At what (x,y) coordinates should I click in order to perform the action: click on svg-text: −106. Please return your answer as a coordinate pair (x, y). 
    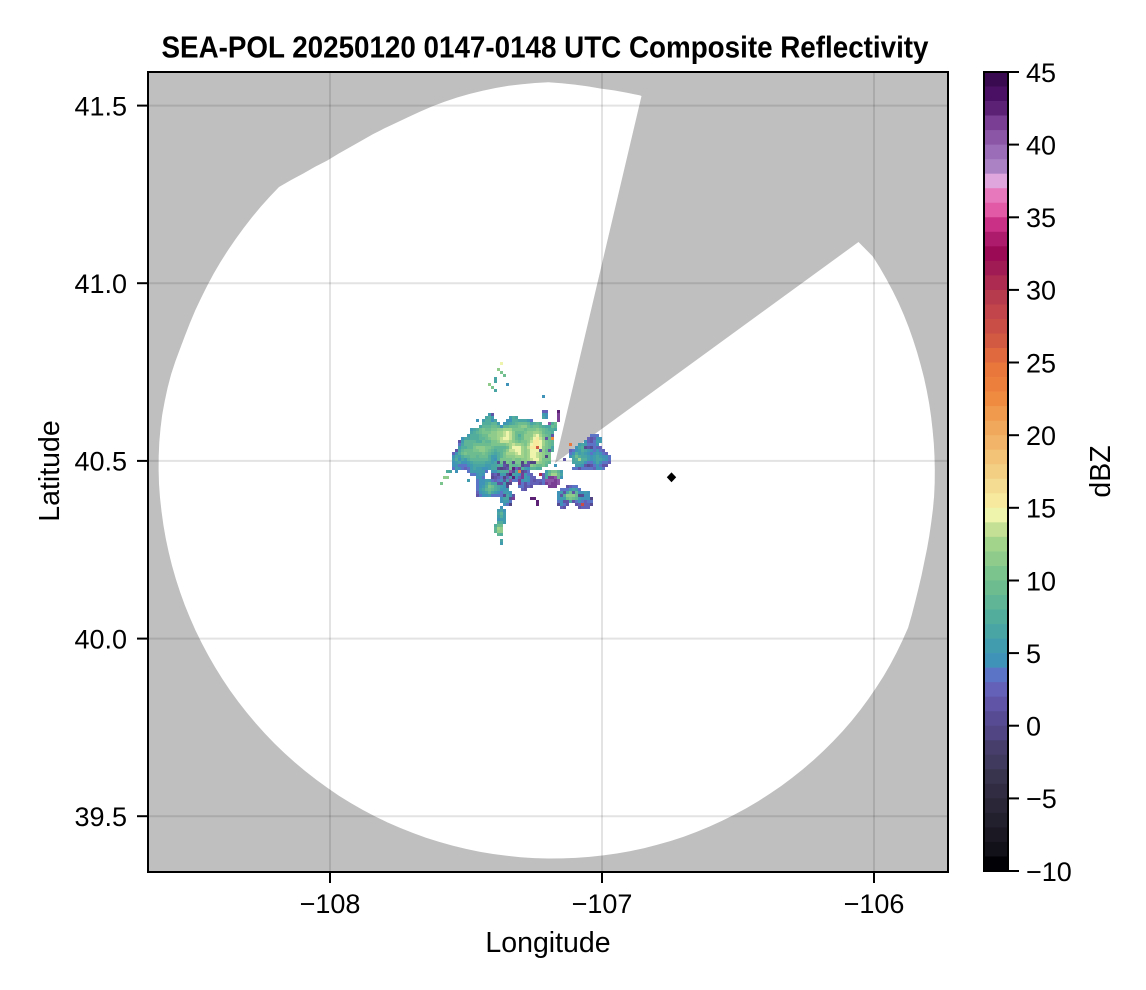
    Looking at the image, I should click on (874, 904).